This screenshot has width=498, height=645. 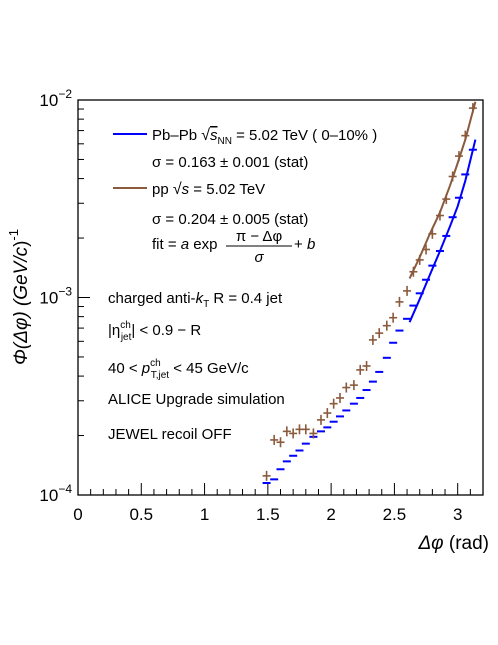 What do you see at coordinates (442, 231) in the screenshot?
I see `fit-curve-pbpb` at bounding box center [442, 231].